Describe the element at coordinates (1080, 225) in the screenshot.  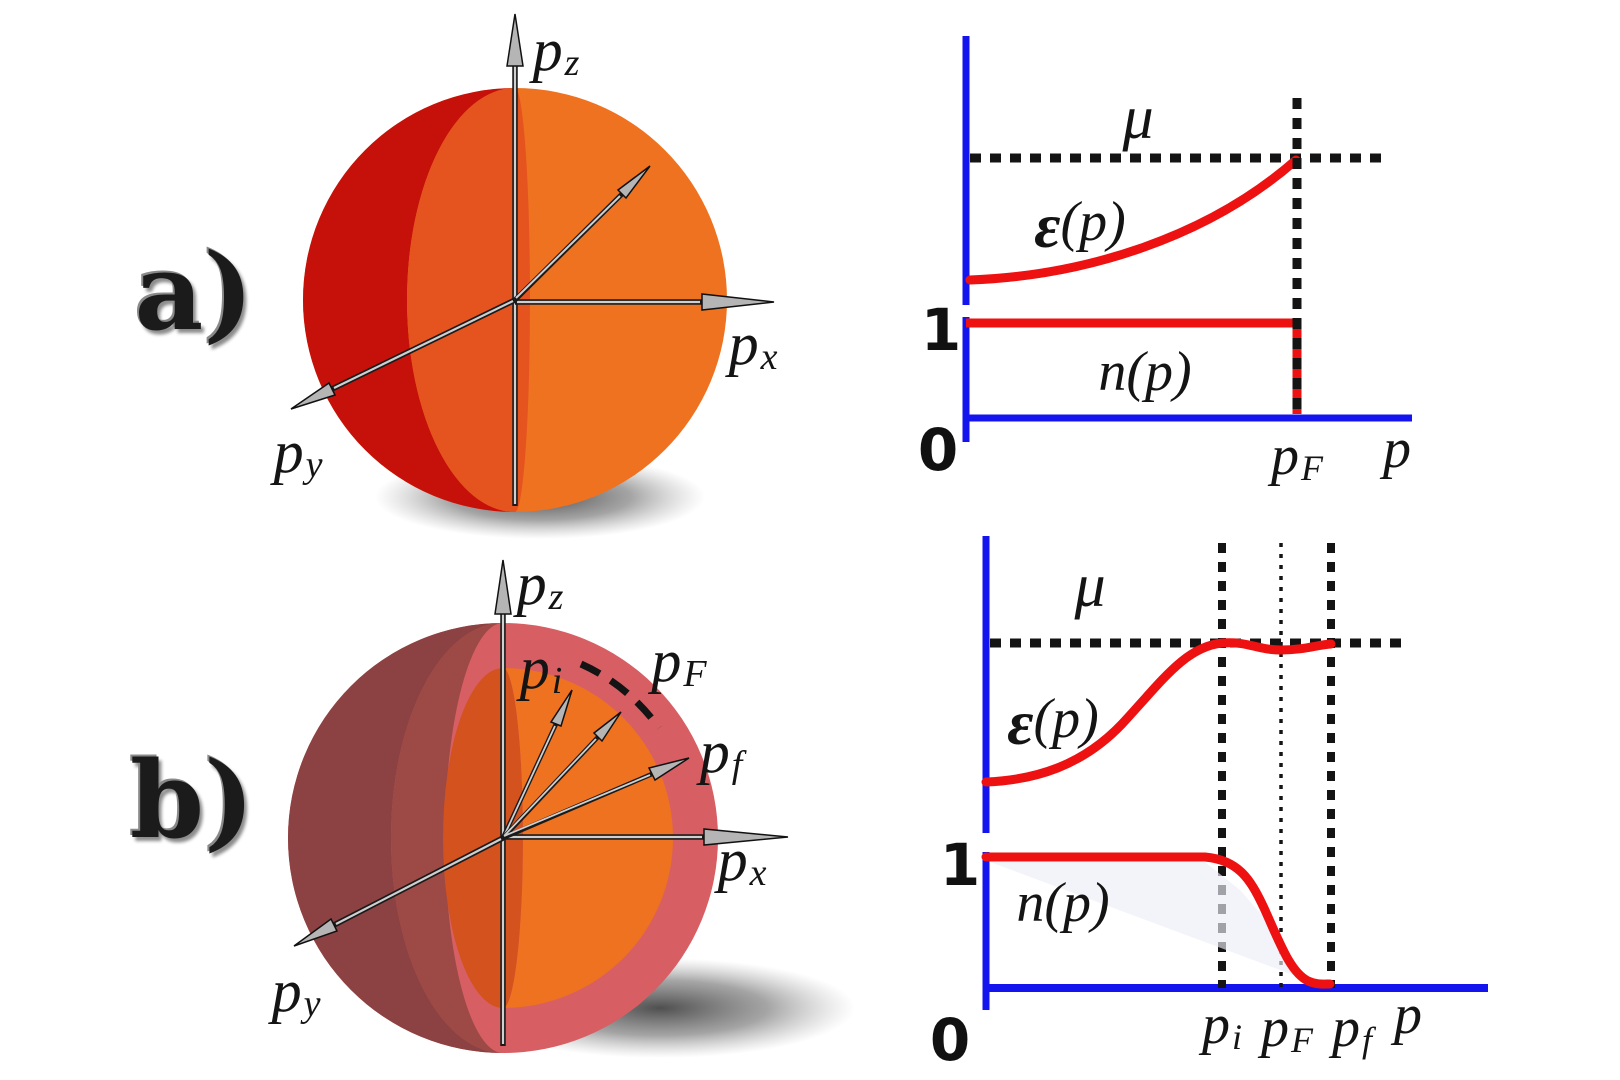
I see `label-a-epsilon: ε (p)` at that location.